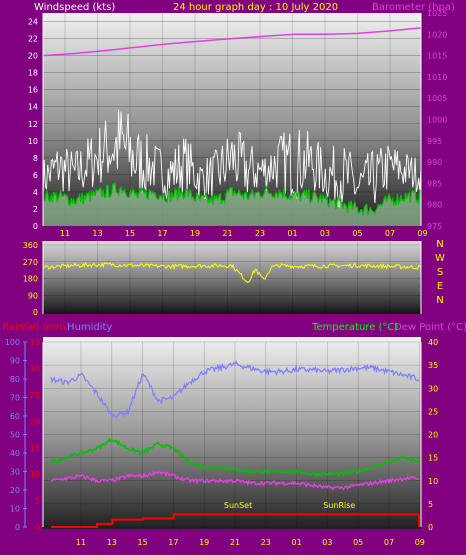 This screenshot has height=555, width=466. Describe the element at coordinates (437, 120) in the screenshot. I see `barometer-y-tick-label: 1000` at that location.